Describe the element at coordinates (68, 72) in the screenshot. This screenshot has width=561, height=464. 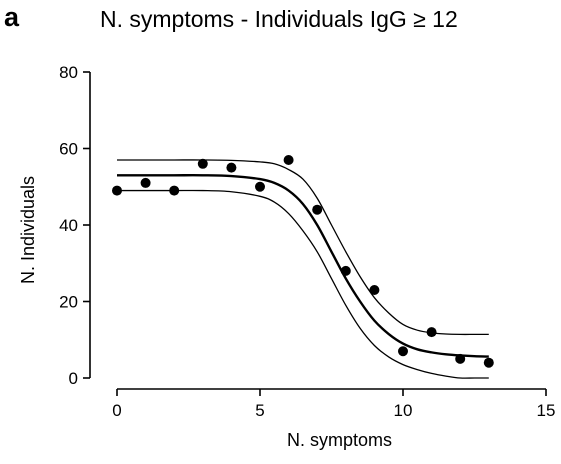
I see `y-tick-label: 80` at that location.